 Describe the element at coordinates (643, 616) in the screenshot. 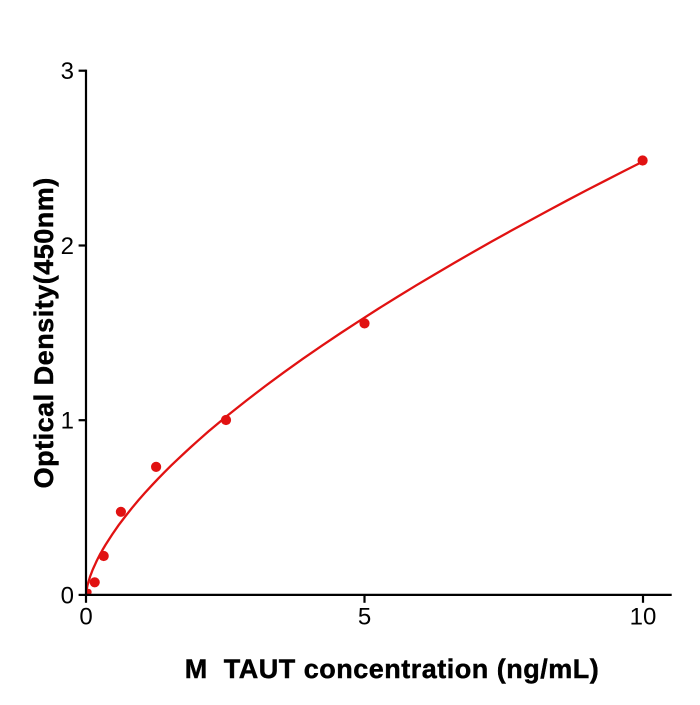

I see `svg-text: 10` at that location.